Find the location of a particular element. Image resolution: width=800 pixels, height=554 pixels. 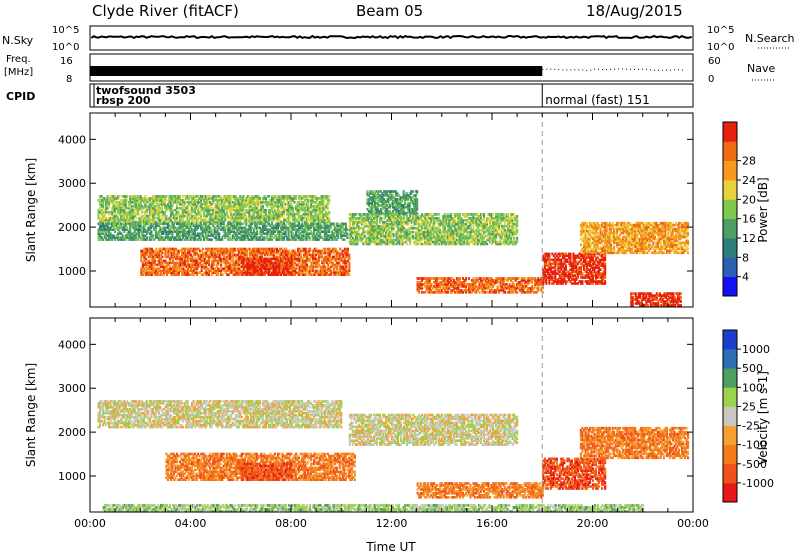

nsky-strip-frame is located at coordinates (391, 38).